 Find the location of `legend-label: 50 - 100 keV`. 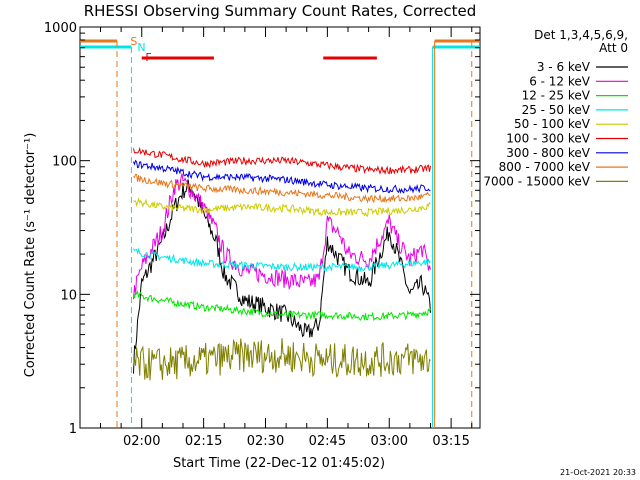

legend-label: 50 - 100 keV is located at coordinates (552, 124).